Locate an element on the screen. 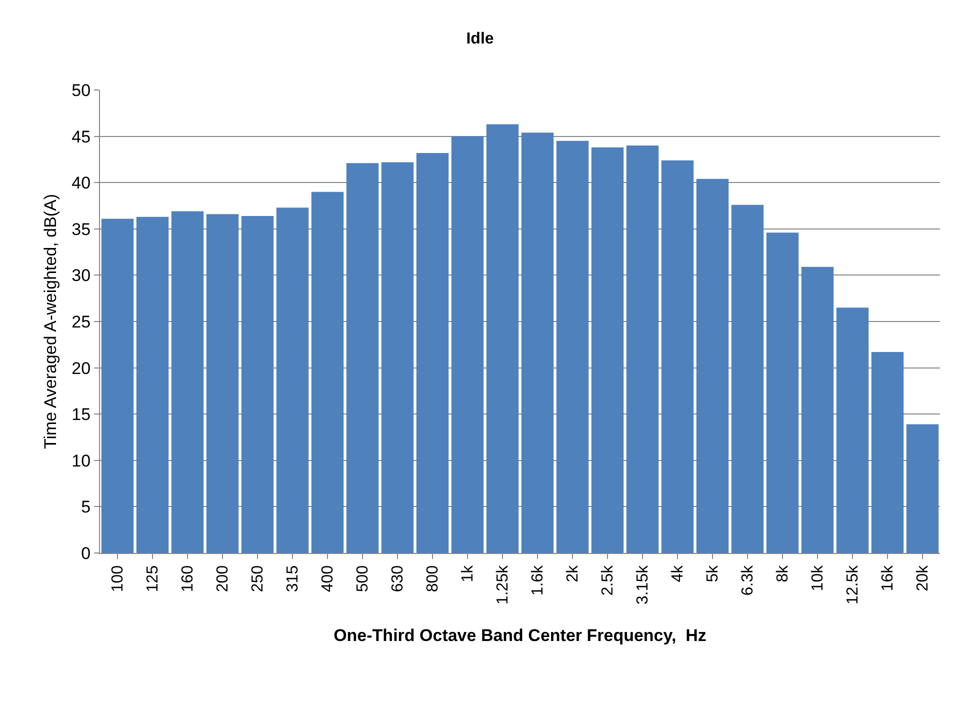 The image size is (960, 723). y-tick-label: 25 is located at coordinates (81, 322).